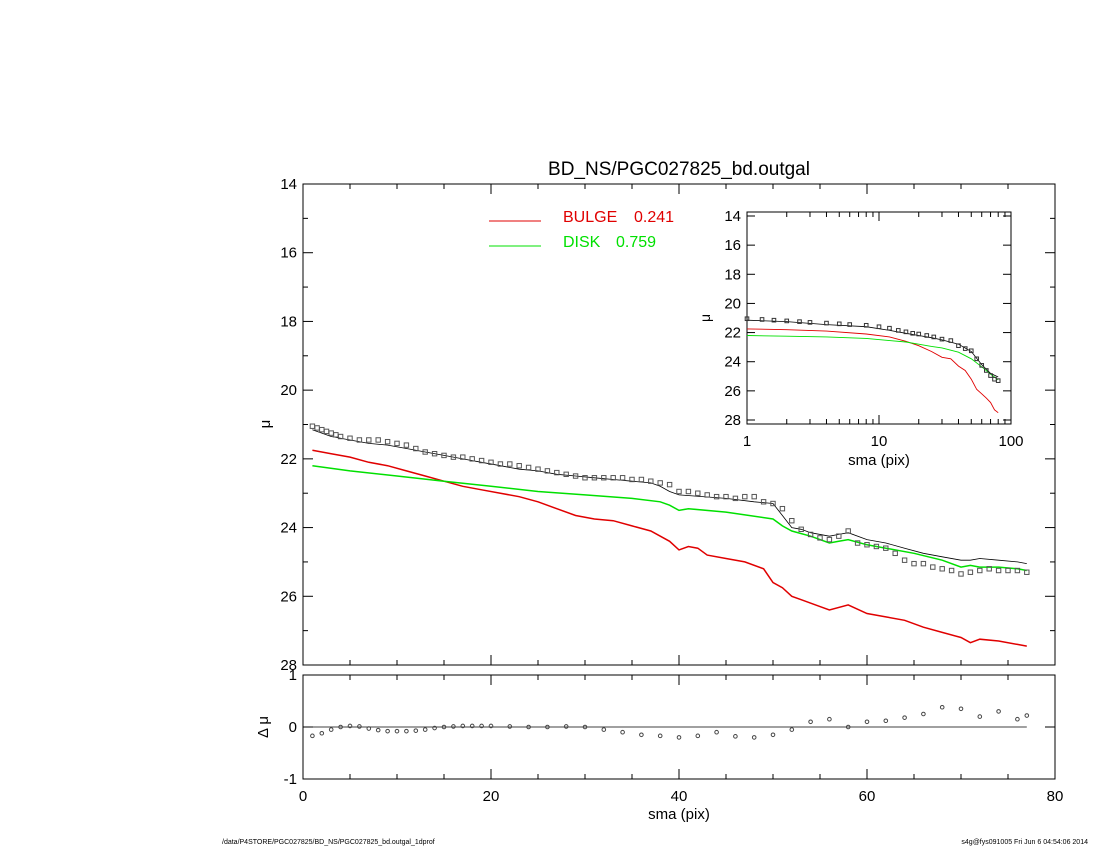 The height and width of the screenshot is (850, 1100). I want to click on inset-y-tick-label: 16, so click(732, 245).